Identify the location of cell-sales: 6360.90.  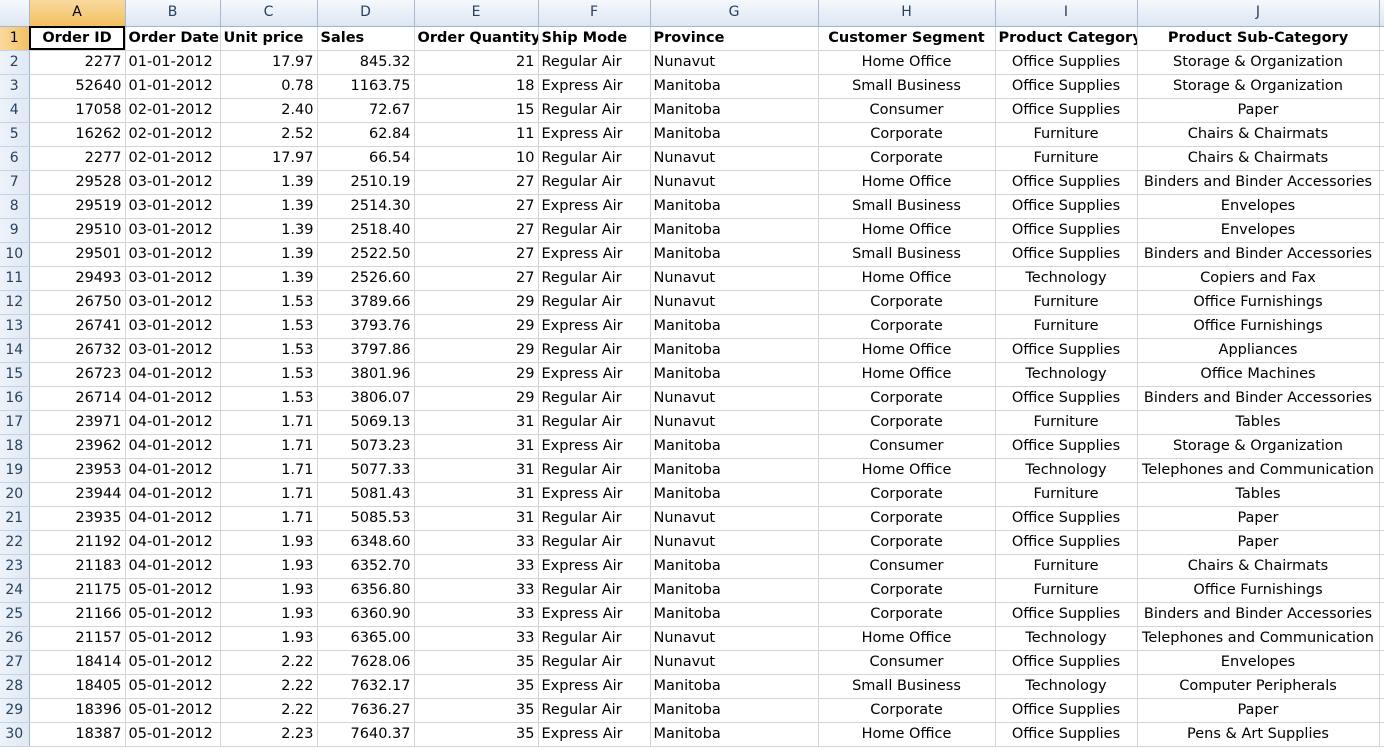
(366, 614).